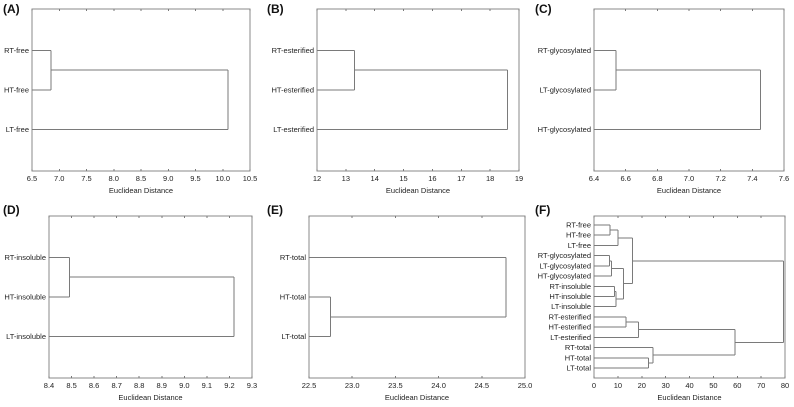 This screenshot has height=407, width=794. Describe the element at coordinates (195, 178) in the screenshot. I see `x-tick-label: 9.5` at that location.